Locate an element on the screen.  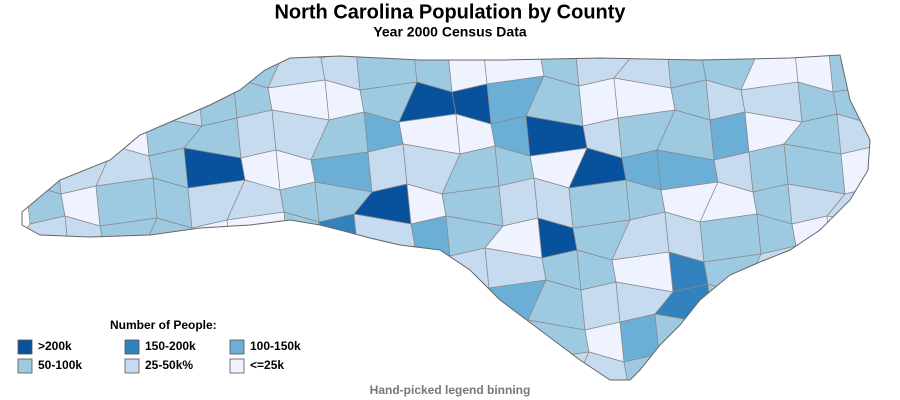
legend-title: Number of People: is located at coordinates (163, 325).